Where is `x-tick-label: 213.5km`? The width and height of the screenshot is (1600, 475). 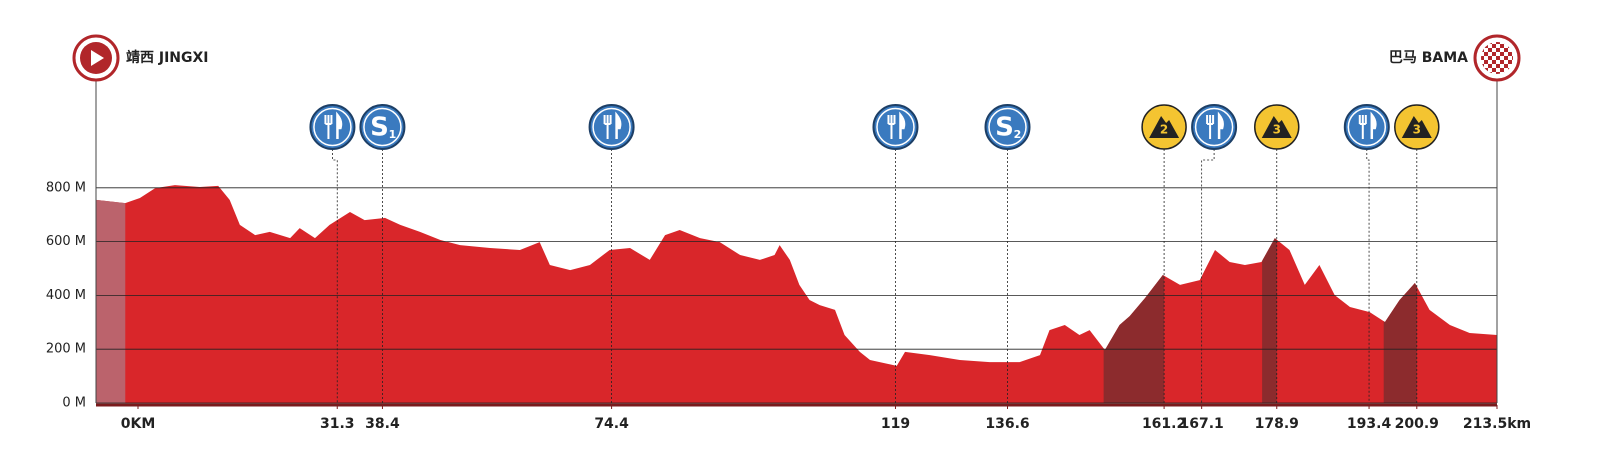
x-tick-label: 213.5km is located at coordinates (1497, 424).